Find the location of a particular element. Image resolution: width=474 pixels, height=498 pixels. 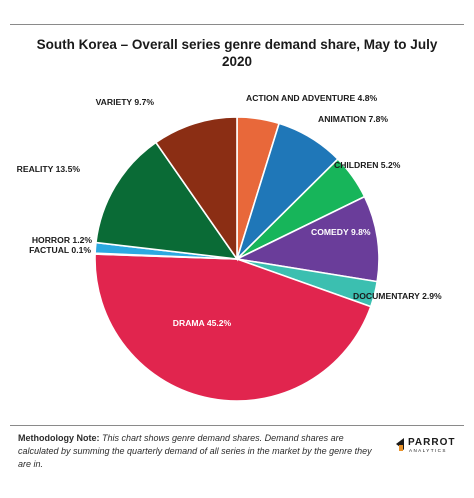

slice-label-animation: ANIMATION 7.8% is located at coordinates (353, 119).